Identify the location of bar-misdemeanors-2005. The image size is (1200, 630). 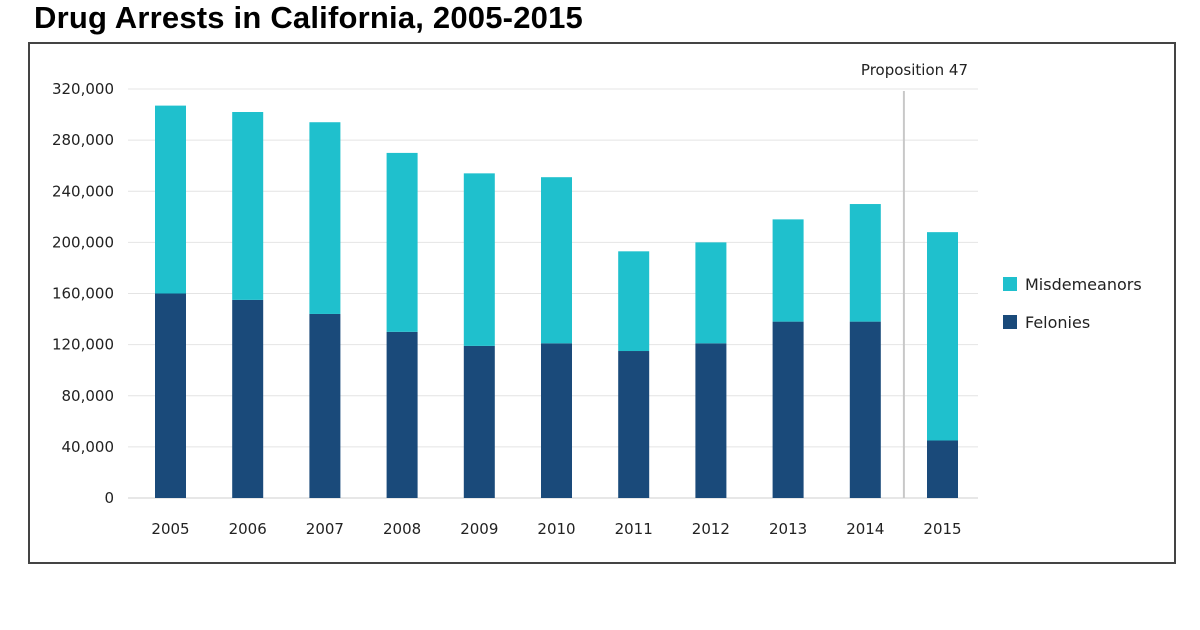
(170, 199).